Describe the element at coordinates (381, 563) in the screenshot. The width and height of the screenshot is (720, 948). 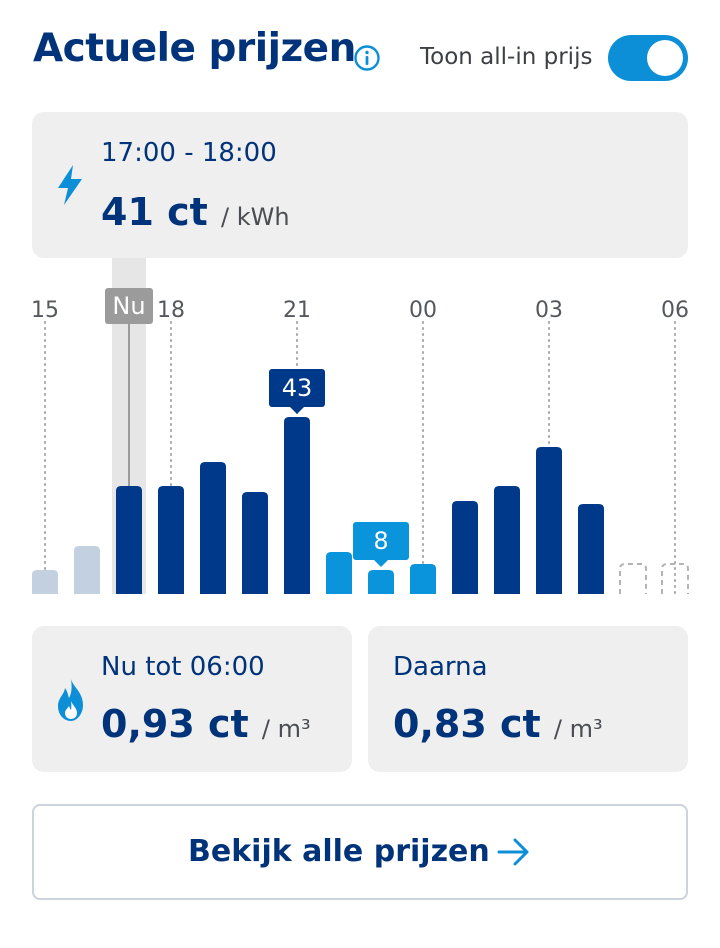
I see `min-price-badge-pointer` at that location.